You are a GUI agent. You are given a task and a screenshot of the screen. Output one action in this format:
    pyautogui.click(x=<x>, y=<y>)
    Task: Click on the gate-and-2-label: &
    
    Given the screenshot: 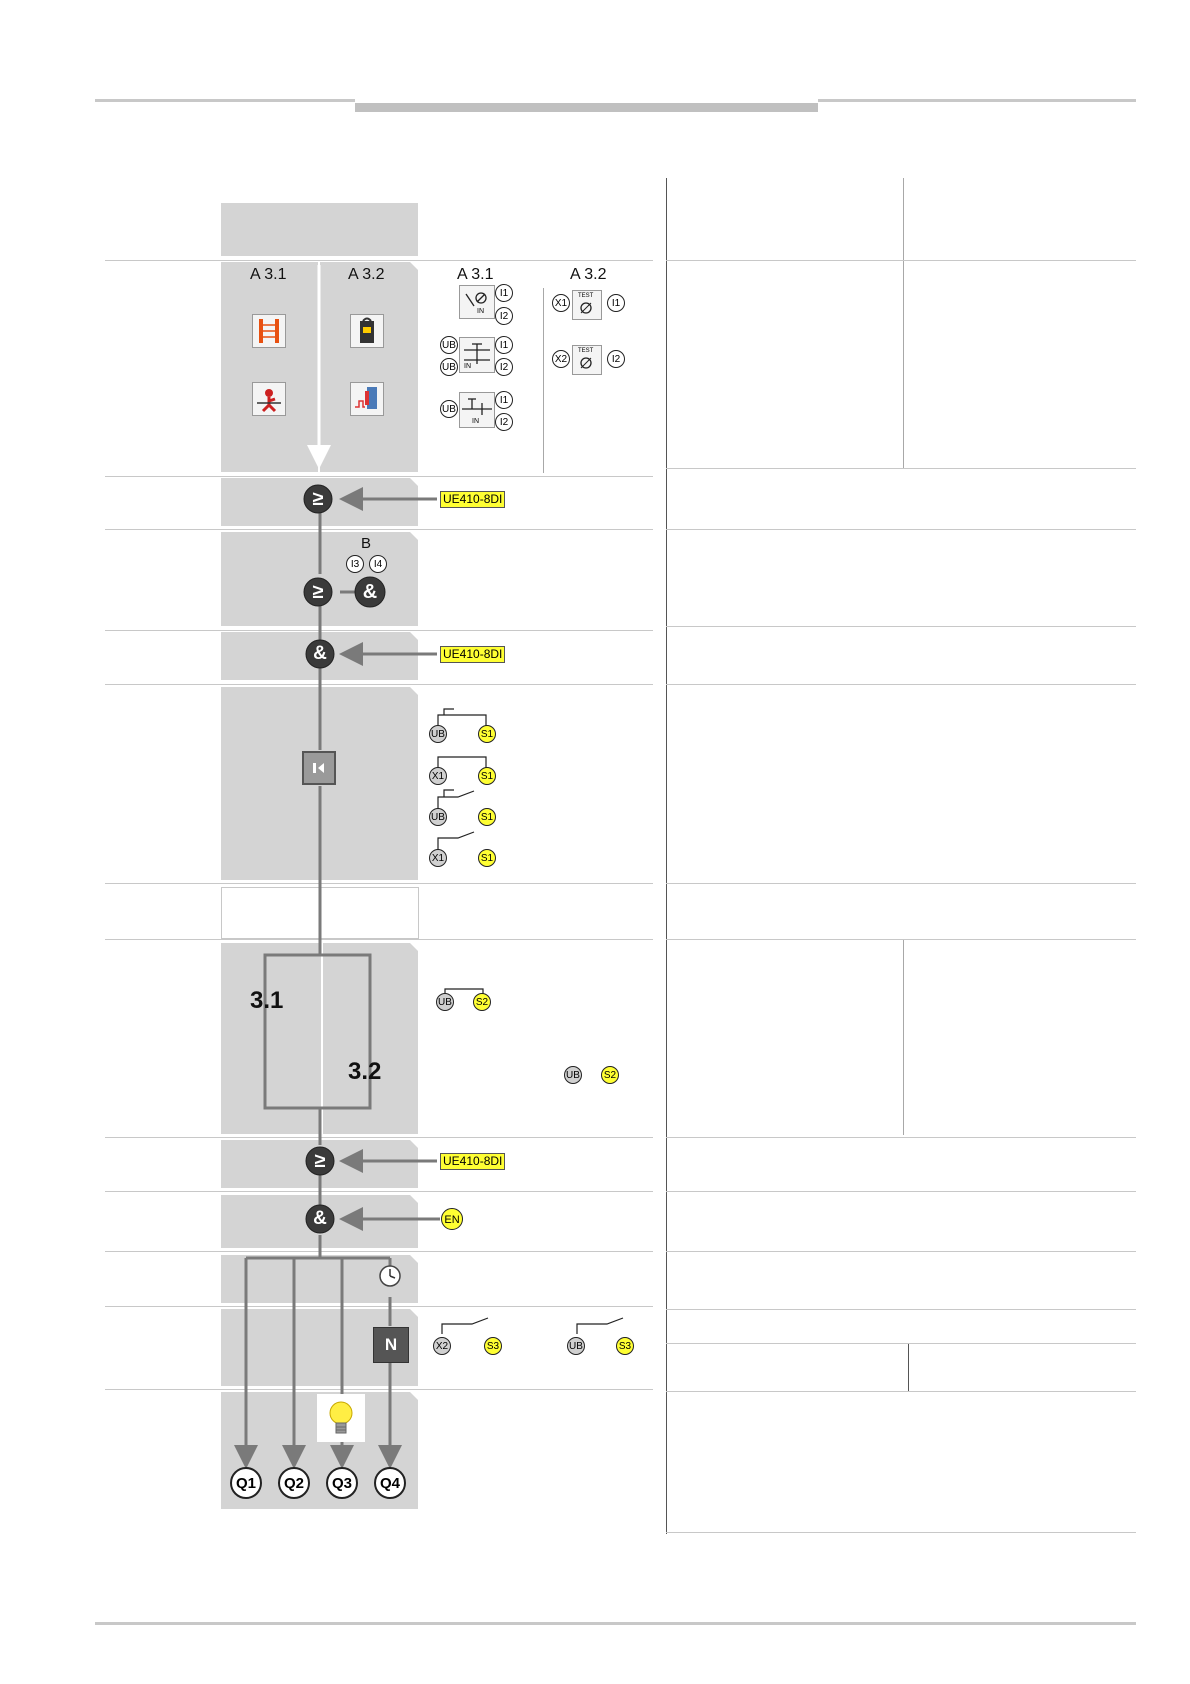 What is the action you would take?
    pyautogui.click(x=320, y=1218)
    